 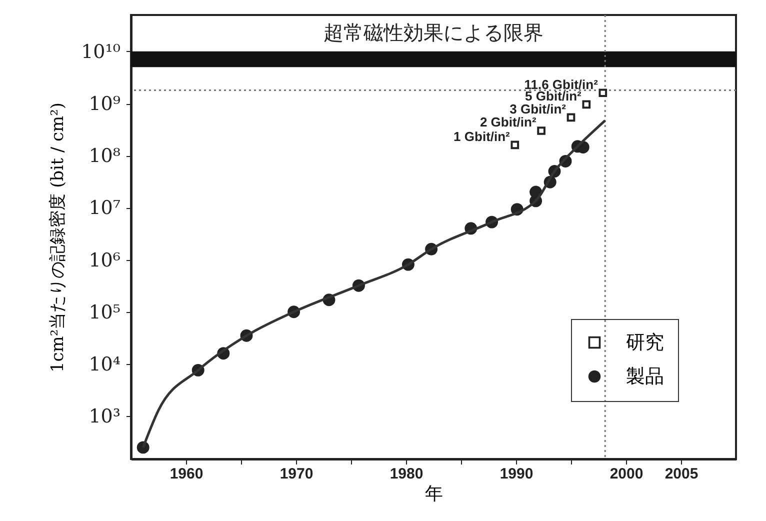 I want to click on x-tick-label: 2000, so click(x=627, y=474).